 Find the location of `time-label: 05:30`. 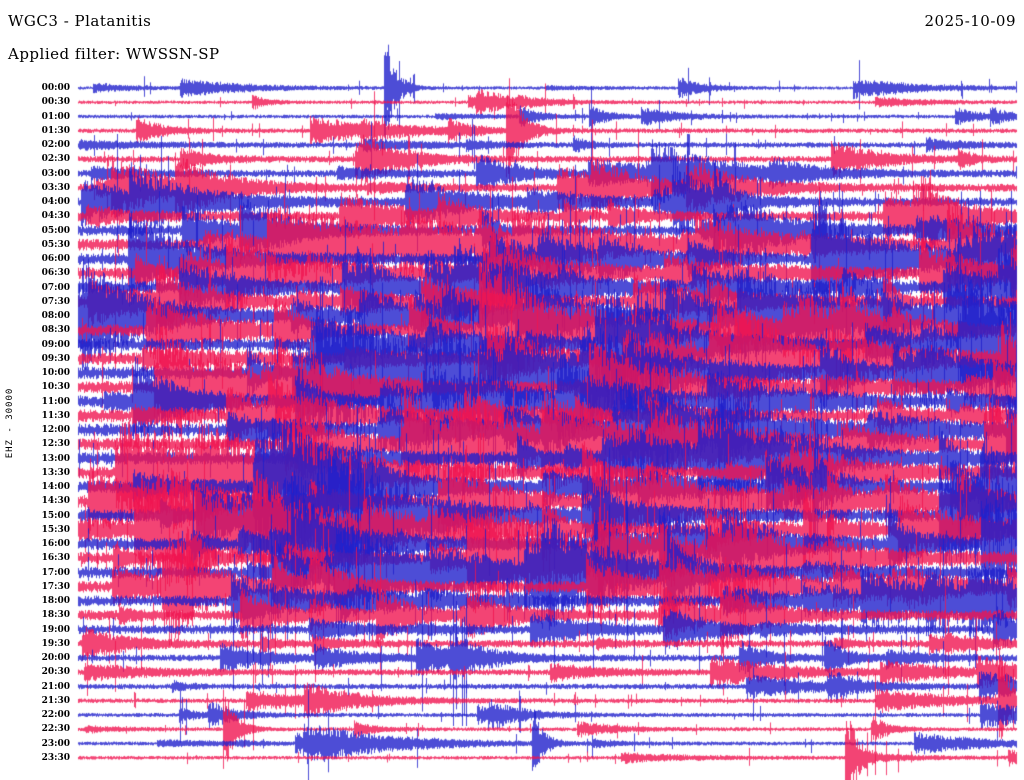

time-label: 05:30 is located at coordinates (55, 244).